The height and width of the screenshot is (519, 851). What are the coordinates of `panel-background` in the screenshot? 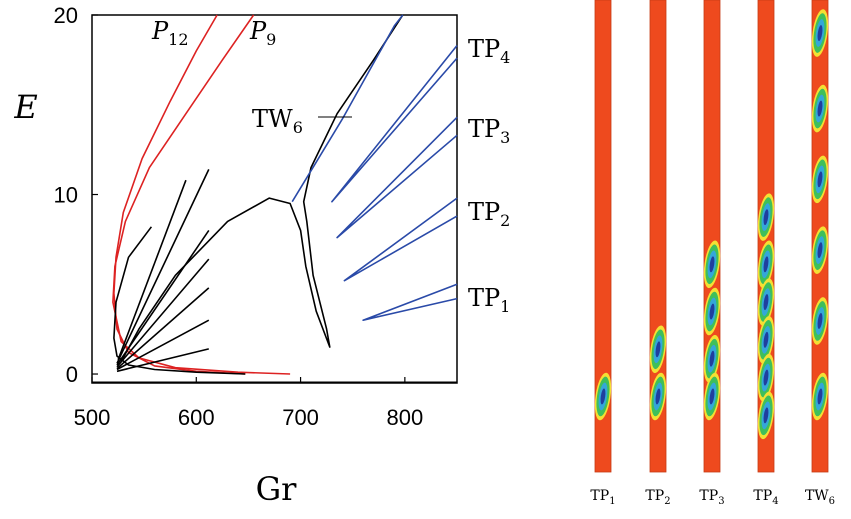 It's located at (603, 236).